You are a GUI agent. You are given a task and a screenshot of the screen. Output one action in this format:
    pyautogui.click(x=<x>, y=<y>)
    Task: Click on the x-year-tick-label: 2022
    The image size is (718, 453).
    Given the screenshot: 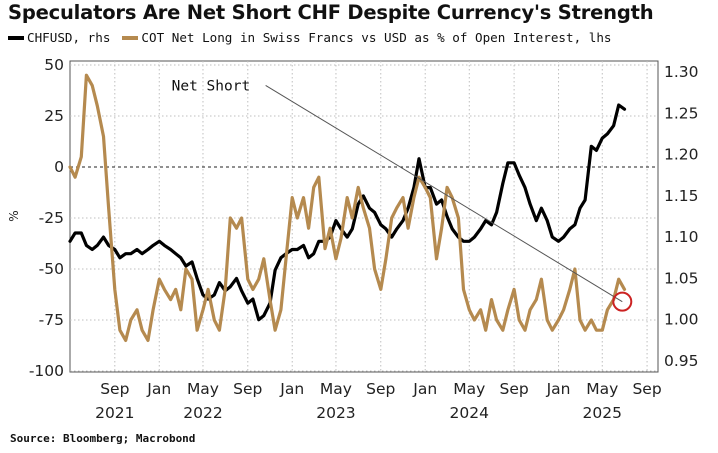 What is the action you would take?
    pyautogui.click(x=202, y=413)
    